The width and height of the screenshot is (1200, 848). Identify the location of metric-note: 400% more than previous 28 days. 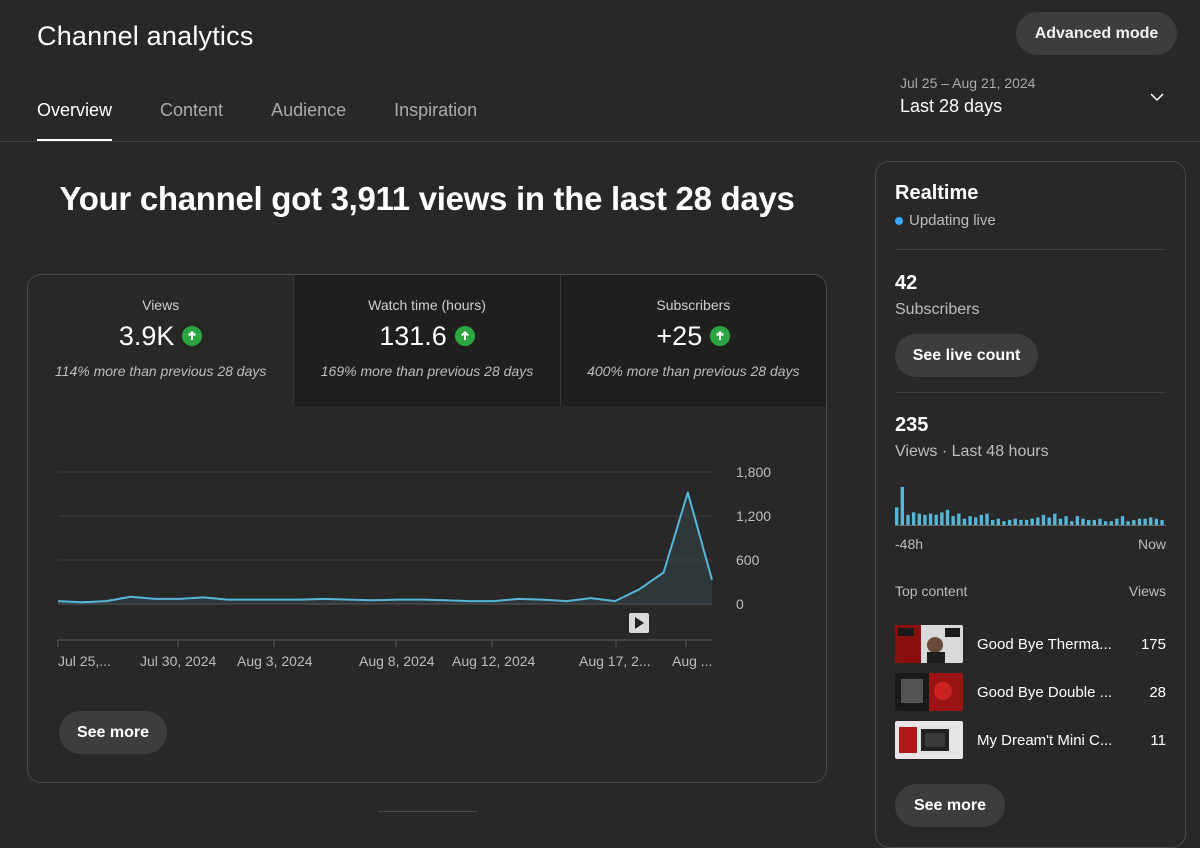
(693, 371).